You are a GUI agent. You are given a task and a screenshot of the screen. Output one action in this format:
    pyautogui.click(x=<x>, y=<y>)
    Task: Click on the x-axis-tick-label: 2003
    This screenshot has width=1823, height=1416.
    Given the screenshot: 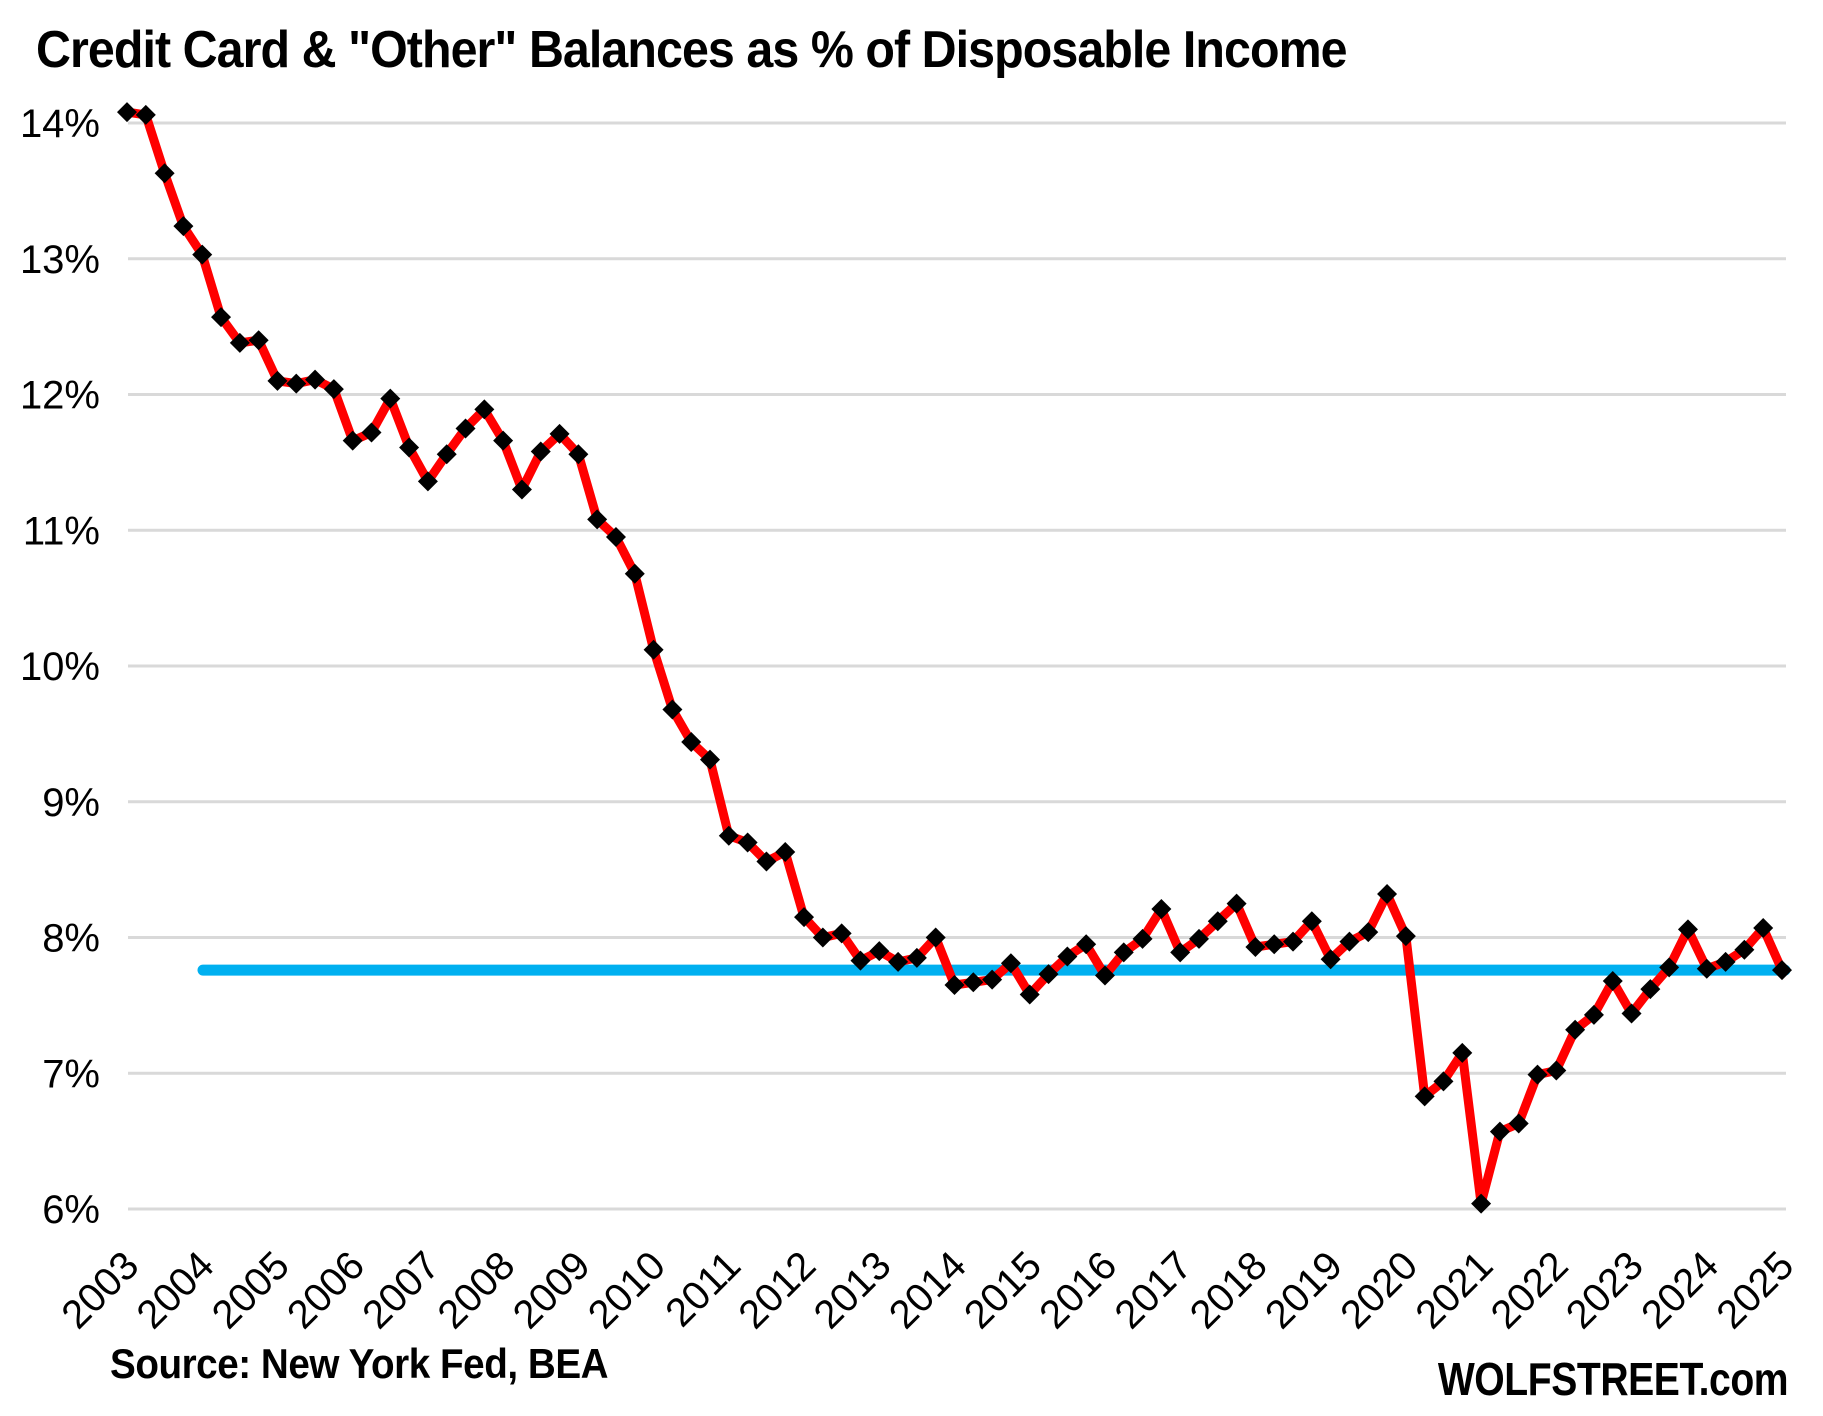 What is the action you would take?
    pyautogui.click(x=100, y=1290)
    